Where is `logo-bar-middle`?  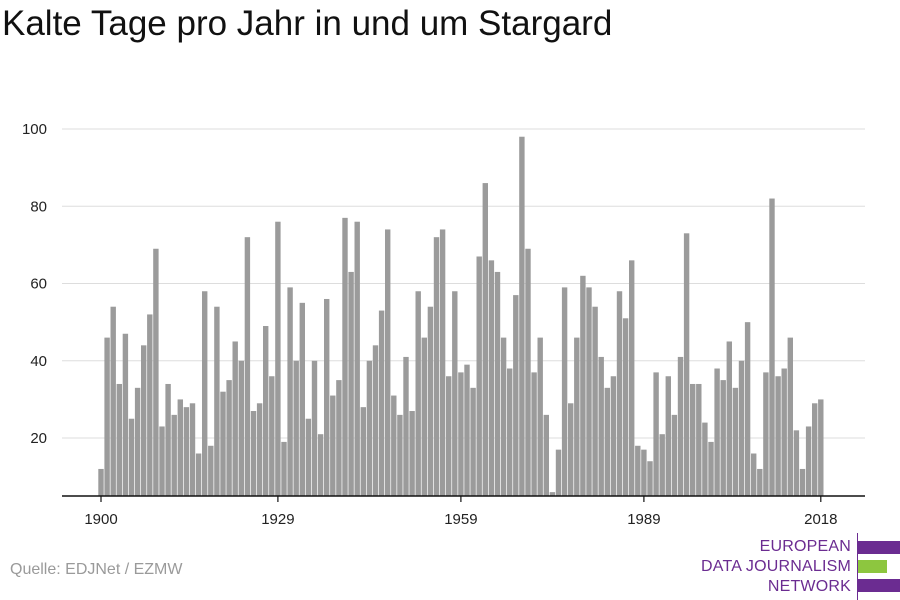
logo-bar-middle is located at coordinates (872, 566).